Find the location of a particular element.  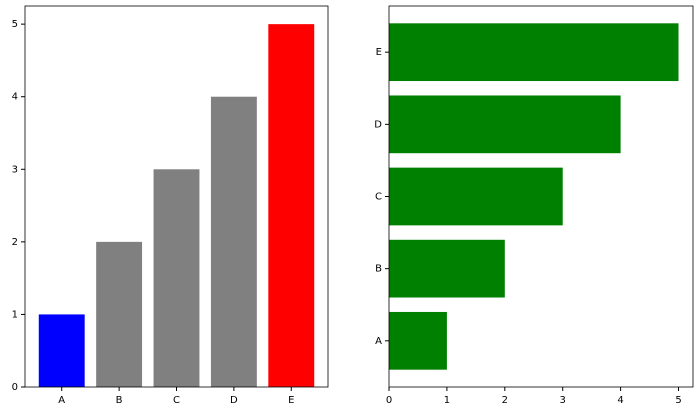

x-tick-label: D is located at coordinates (234, 400).